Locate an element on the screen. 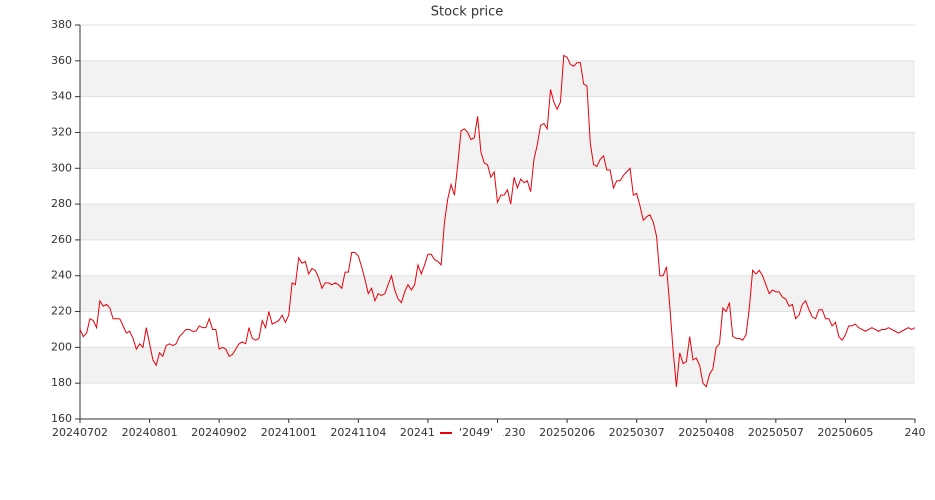  y-tick-label: 340 is located at coordinates (61, 96).